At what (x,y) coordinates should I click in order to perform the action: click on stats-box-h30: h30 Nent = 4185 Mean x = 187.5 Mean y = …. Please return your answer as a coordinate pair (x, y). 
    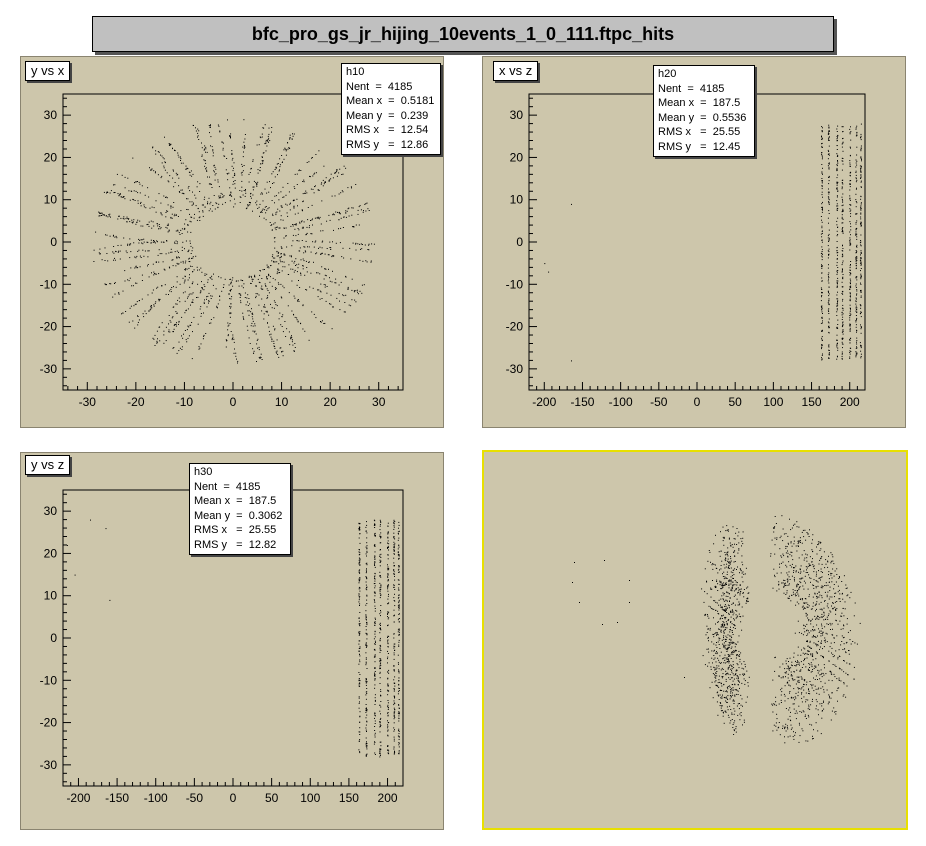
    Looking at the image, I should click on (240, 509).